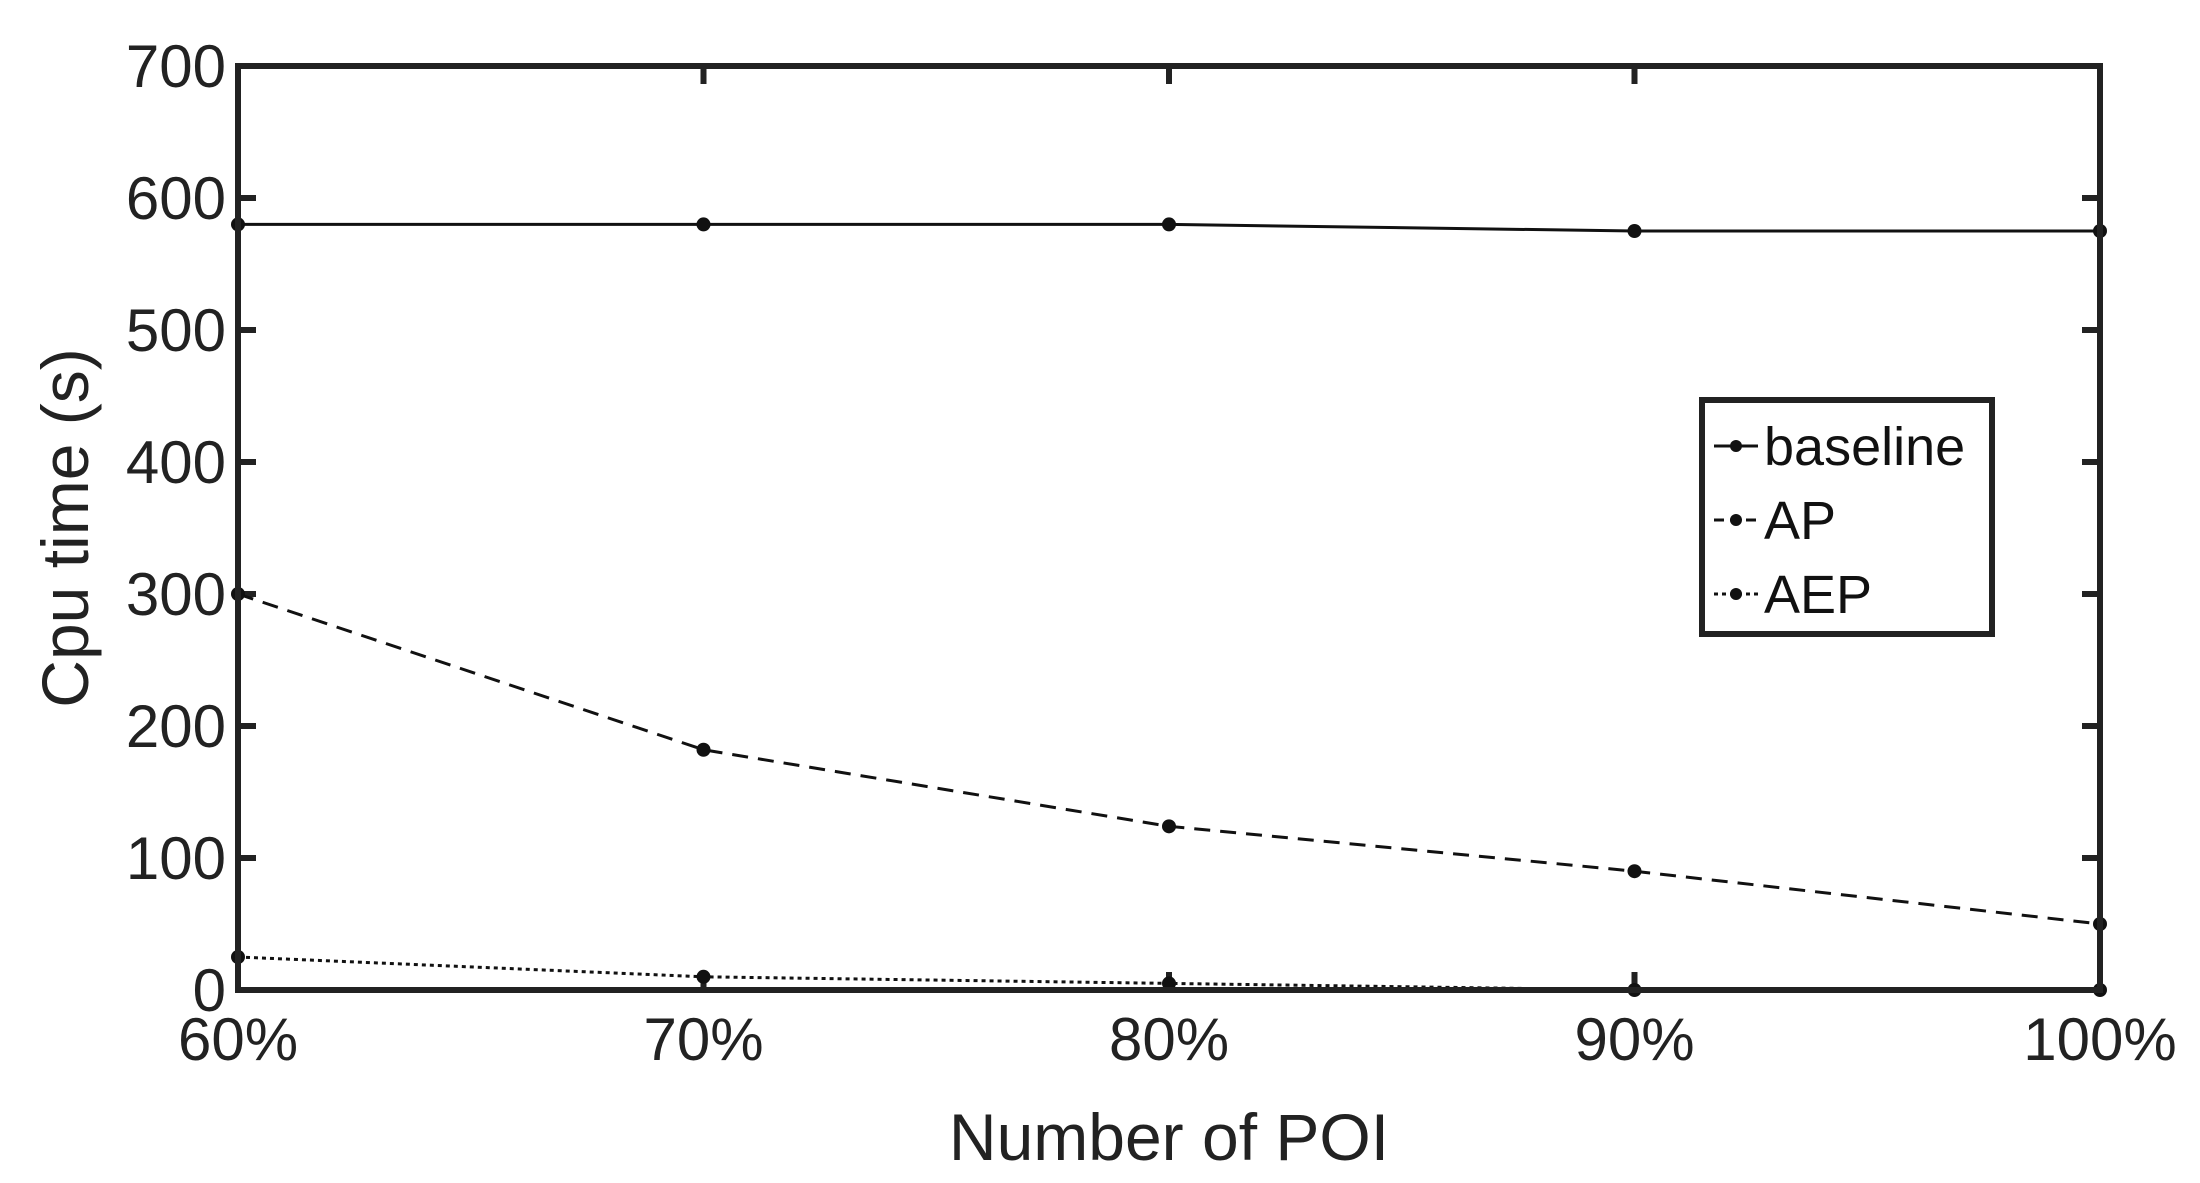 Image resolution: width=2200 pixels, height=1183 pixels. I want to click on legend: baseline AP AEP, so click(1847, 517).